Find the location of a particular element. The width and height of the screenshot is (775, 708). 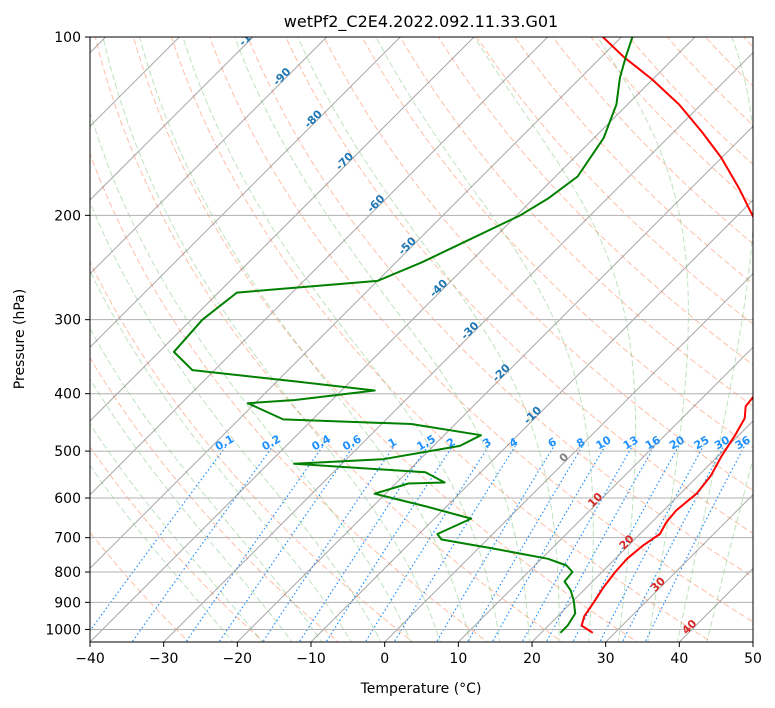

y-tick-label: 100 is located at coordinates (67, 38).